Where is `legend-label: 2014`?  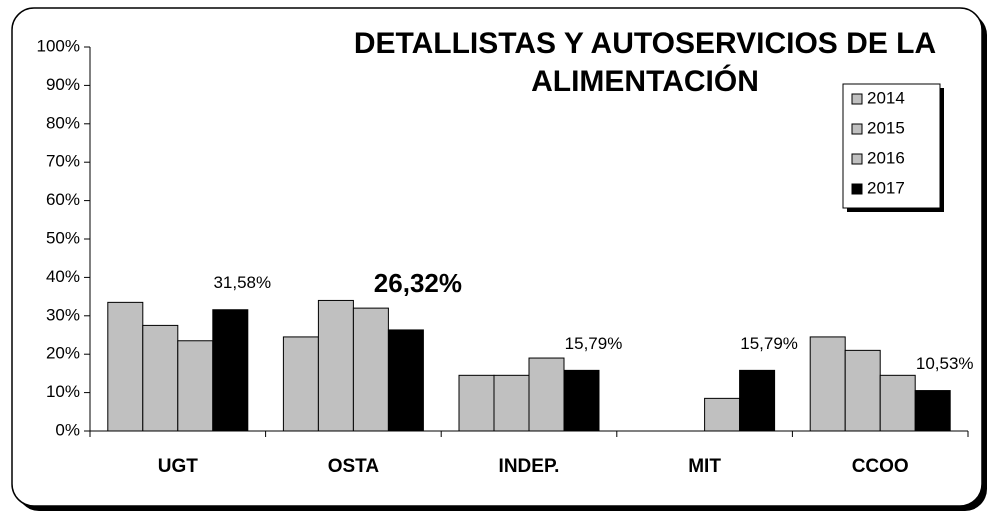 legend-label: 2014 is located at coordinates (886, 97).